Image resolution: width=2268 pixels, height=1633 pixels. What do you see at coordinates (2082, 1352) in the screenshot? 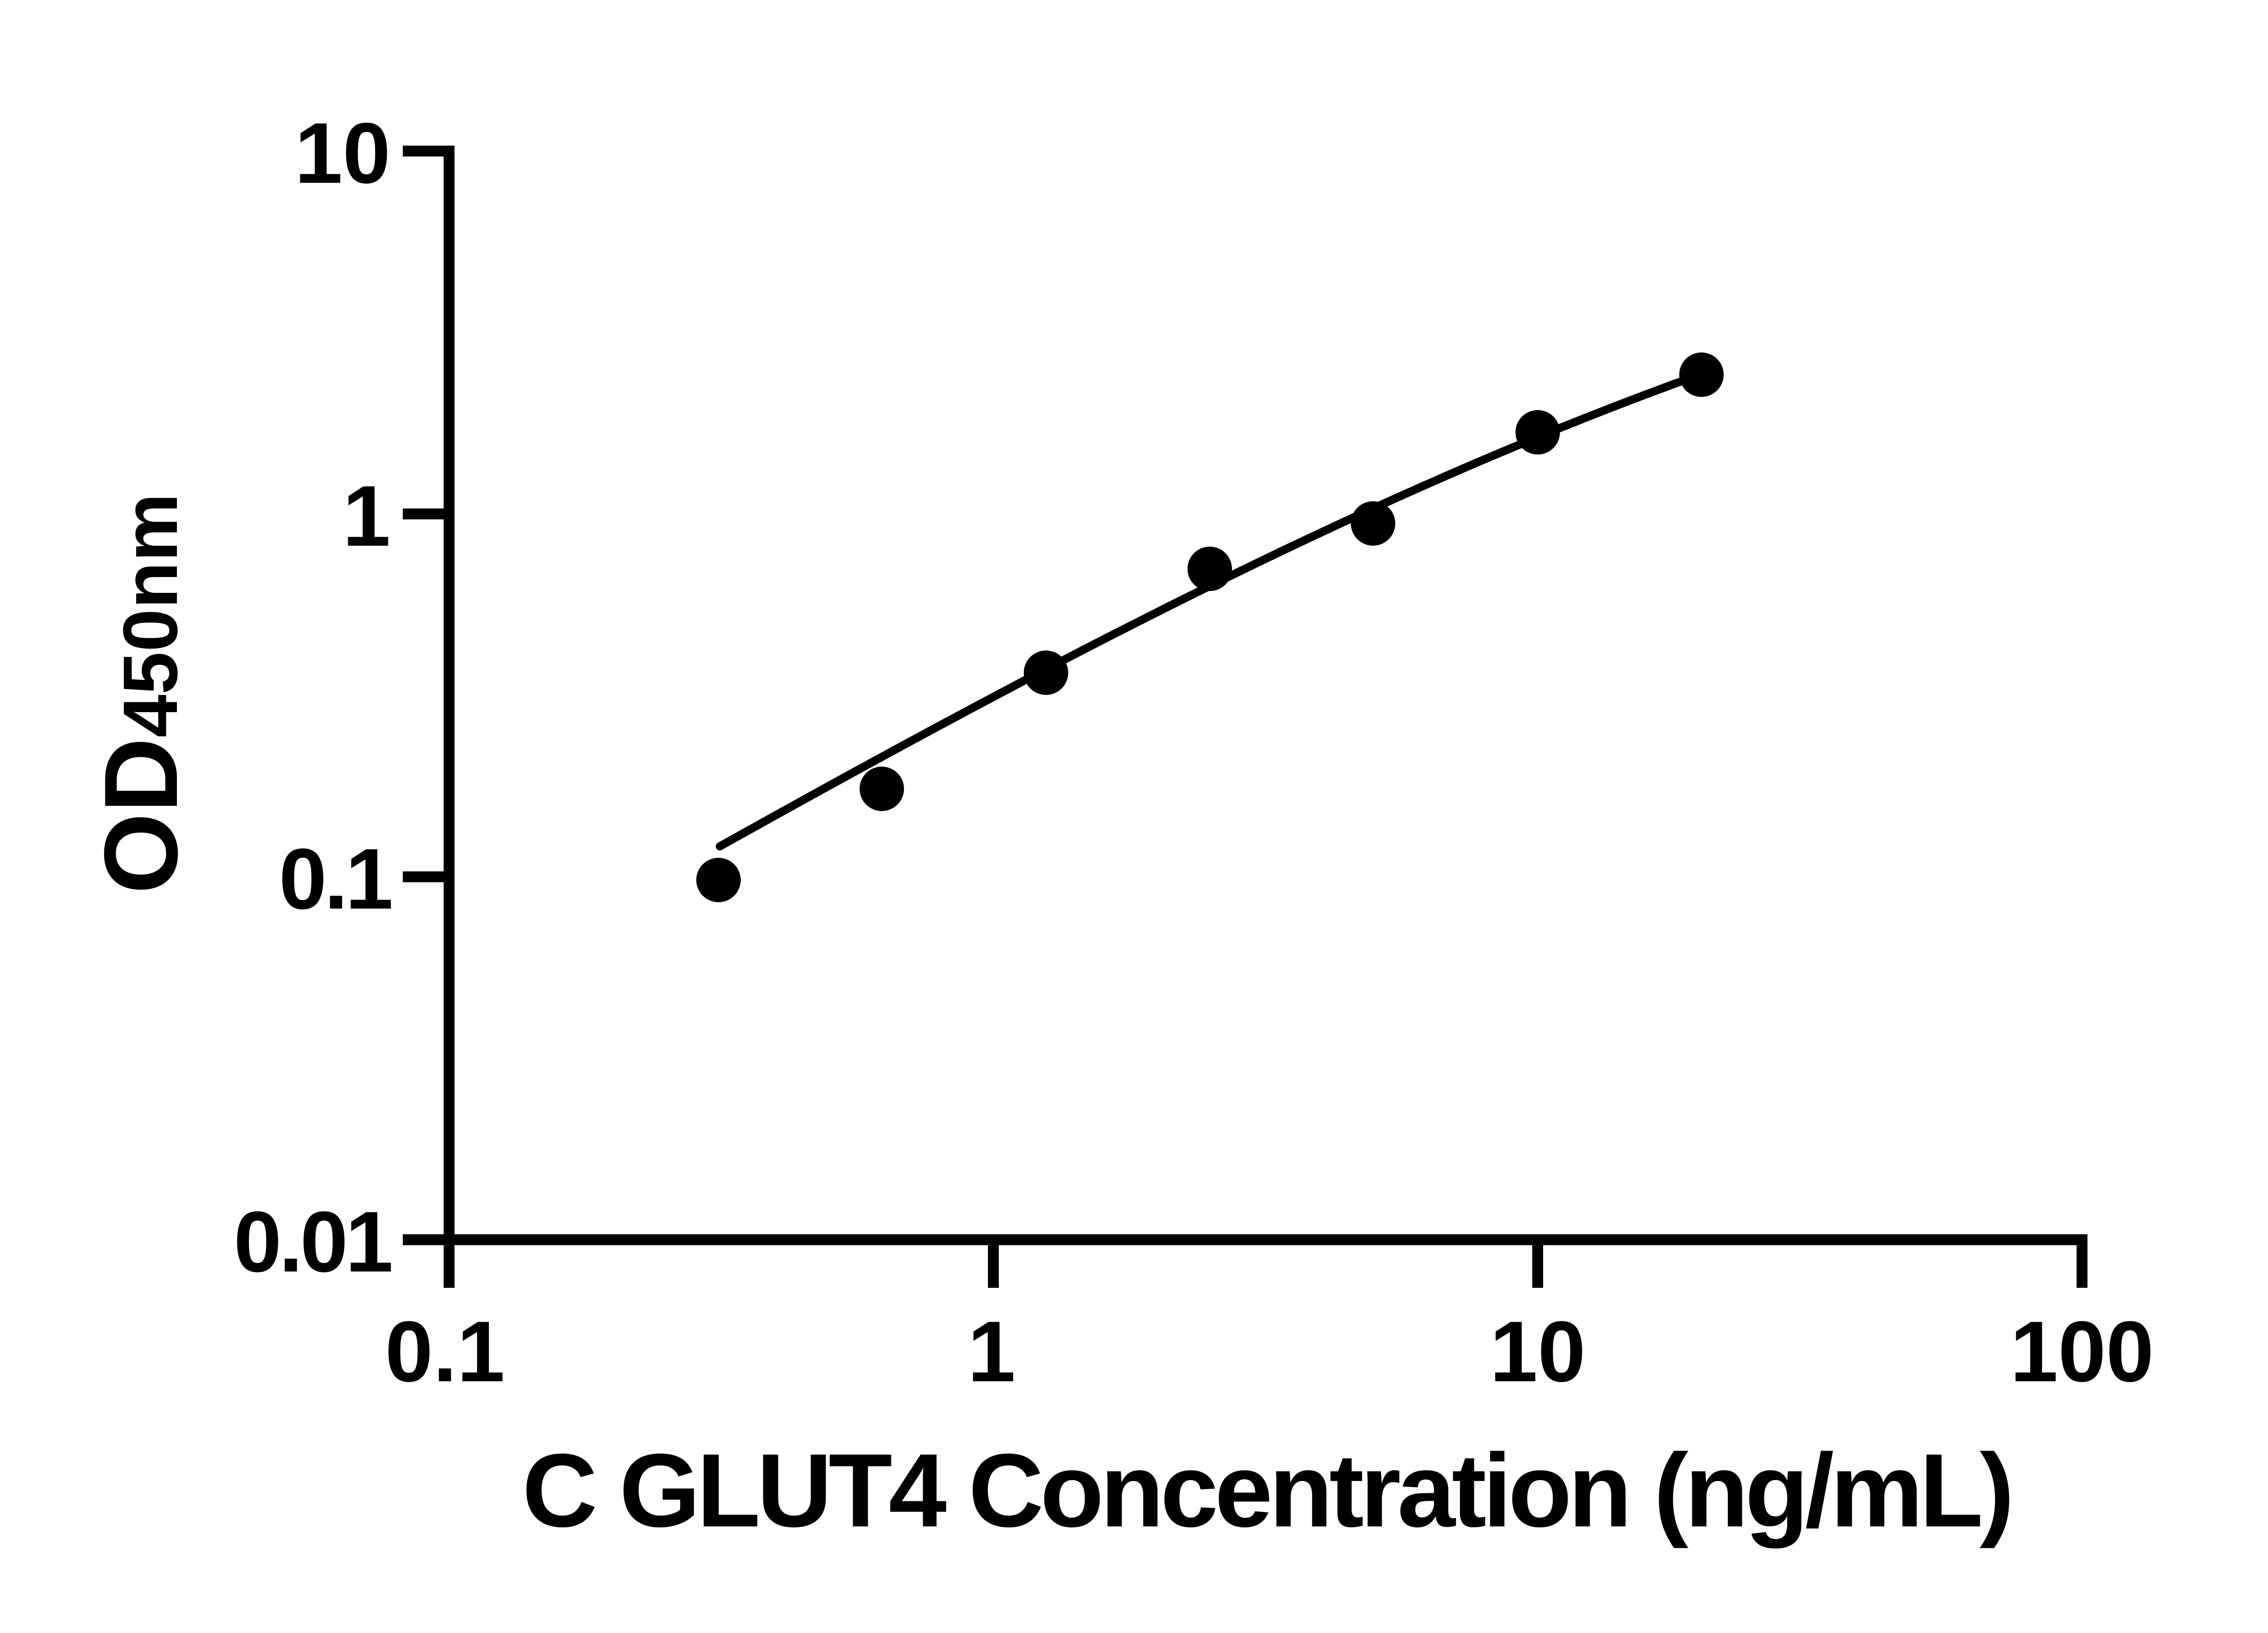
I see `svg-text: 100` at bounding box center [2082, 1352].